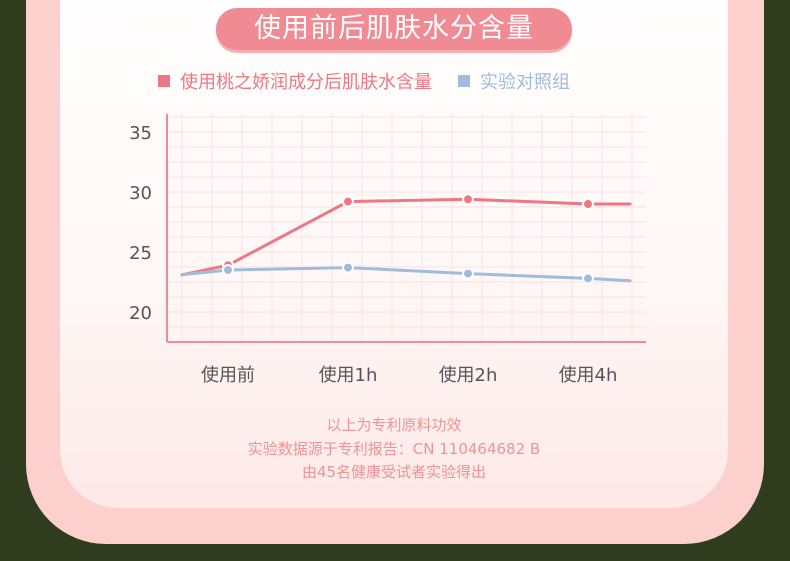 This screenshot has height=561, width=790. Describe the element at coordinates (468, 375) in the screenshot. I see `x-tick-label: 使用2h` at that location.